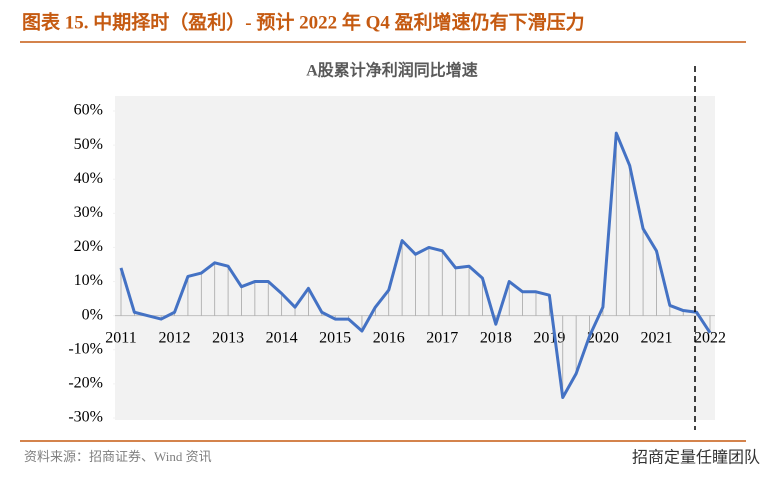 The height and width of the screenshot is (490, 784). Describe the element at coordinates (303, 21) in the screenshot. I see `header: 图表 15. 中期择时（盈利）- 预计 2022 年 Q4 盈利增速仍有下滑压力` at that location.